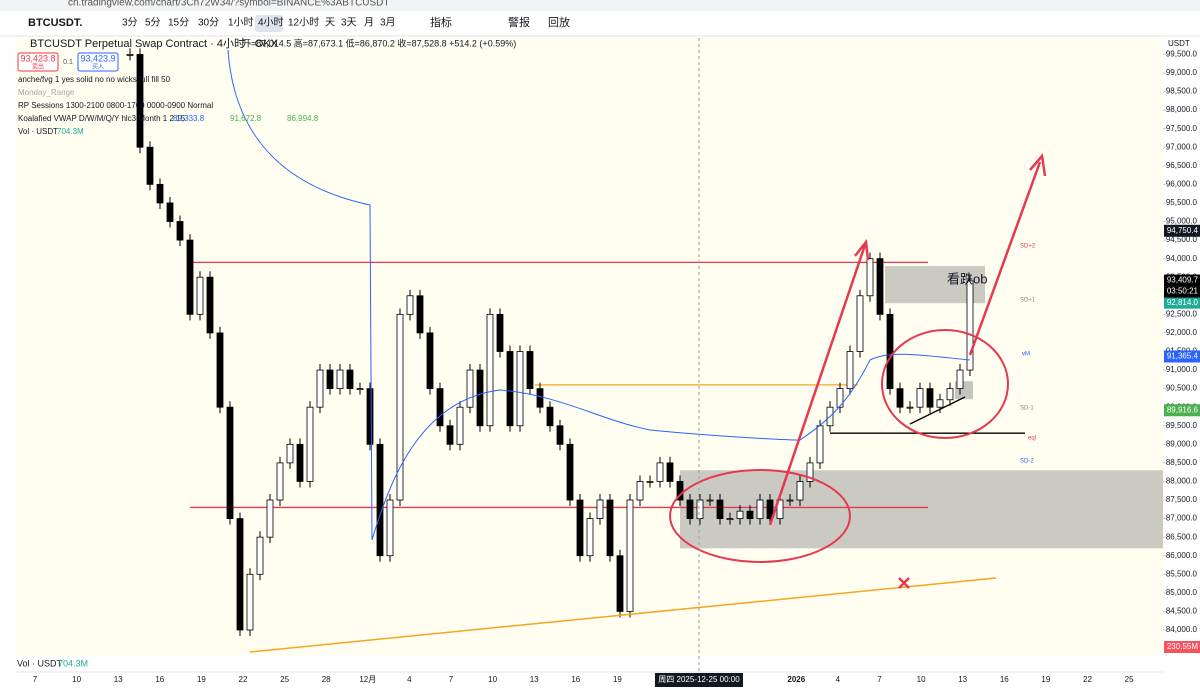 This screenshot has width=1200, height=689. I want to click on volume-tag: 230.55M, so click(1182, 646).